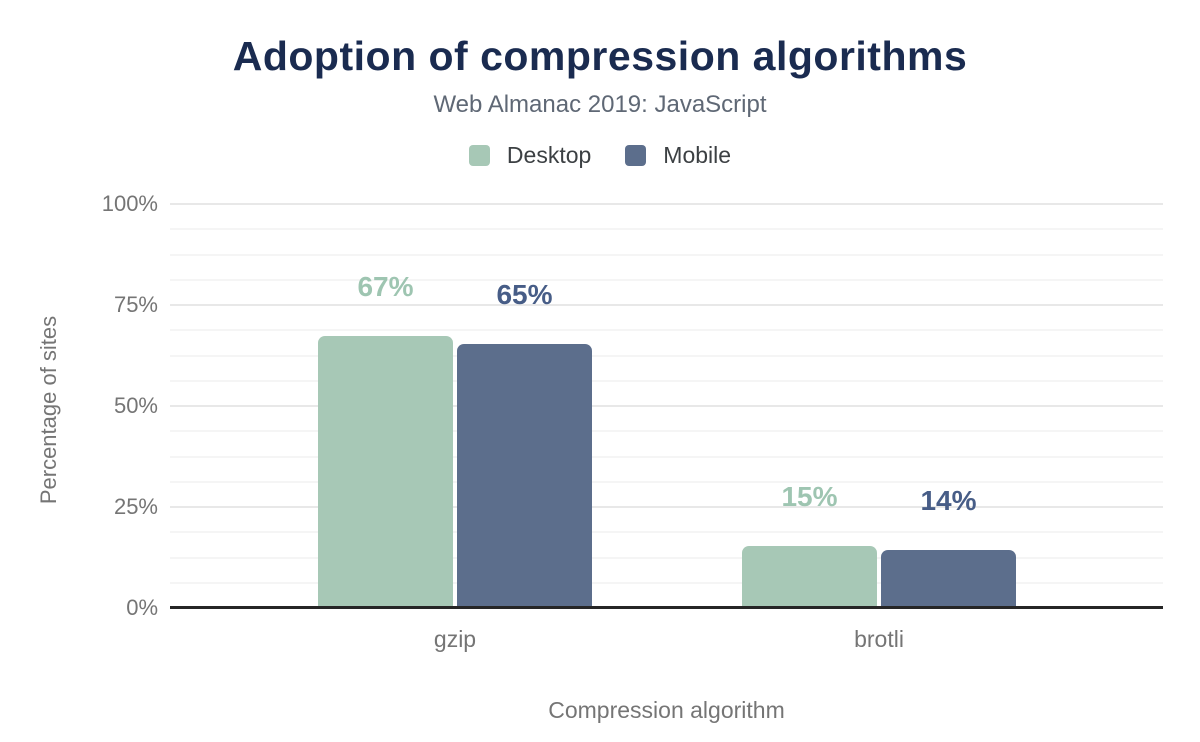 The height and width of the screenshot is (742, 1200). What do you see at coordinates (455, 639) in the screenshot?
I see `x-category-label-gzip: gzip` at bounding box center [455, 639].